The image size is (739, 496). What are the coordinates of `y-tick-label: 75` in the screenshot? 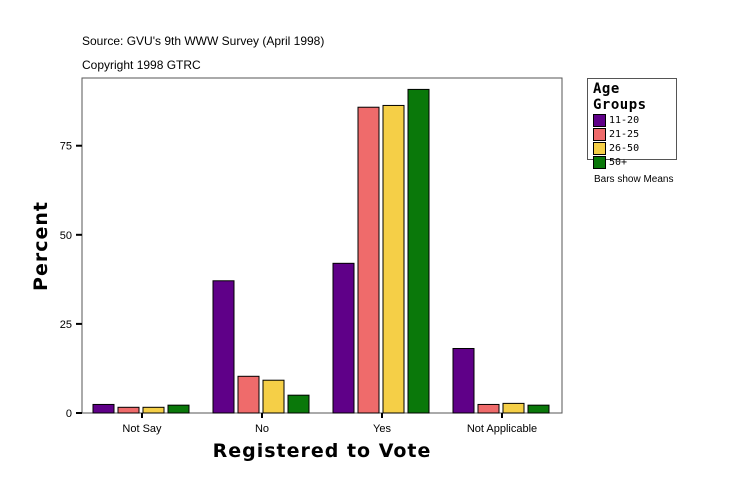 It's located at (66, 147).